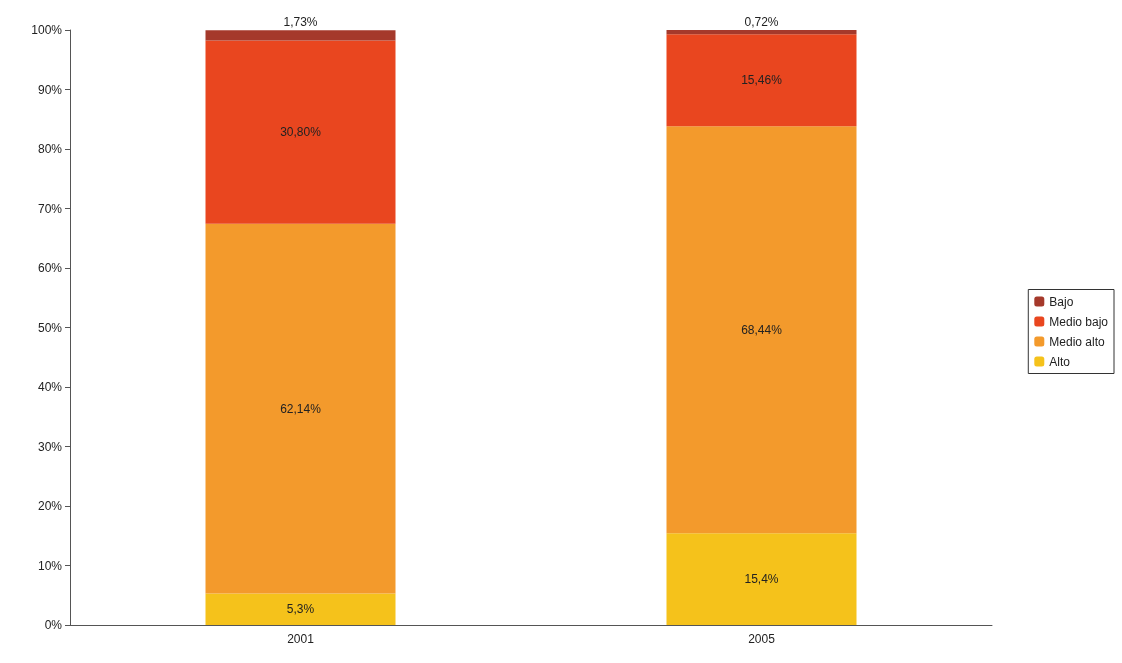 The height and width of the screenshot is (663, 1122). I want to click on y-tick-label: 60%, so click(50, 268).